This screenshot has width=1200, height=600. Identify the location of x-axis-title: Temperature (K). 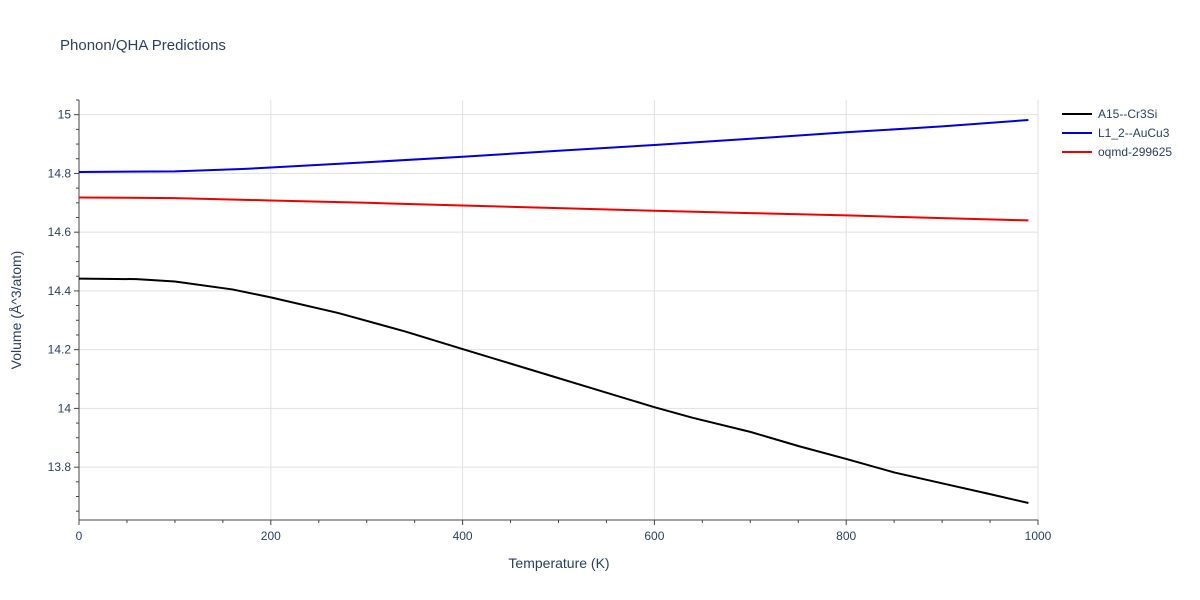
(558, 563).